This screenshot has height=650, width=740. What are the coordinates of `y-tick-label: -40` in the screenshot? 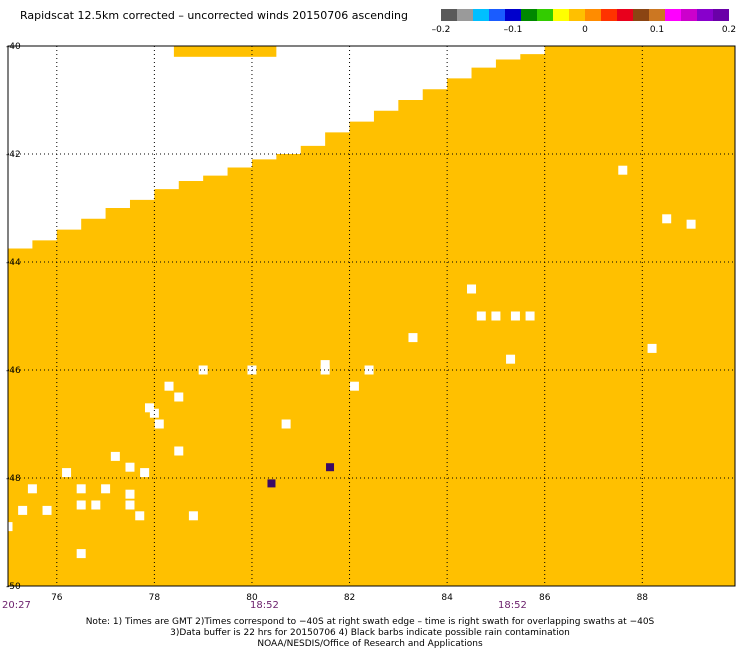 It's located at (13, 47).